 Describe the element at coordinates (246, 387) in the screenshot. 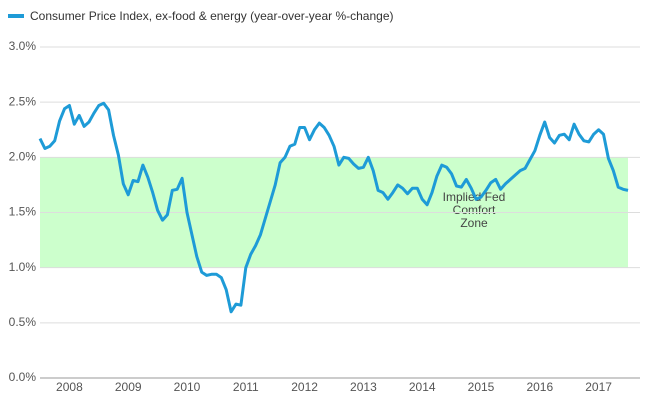

I see `x-tick-label: 2011` at that location.